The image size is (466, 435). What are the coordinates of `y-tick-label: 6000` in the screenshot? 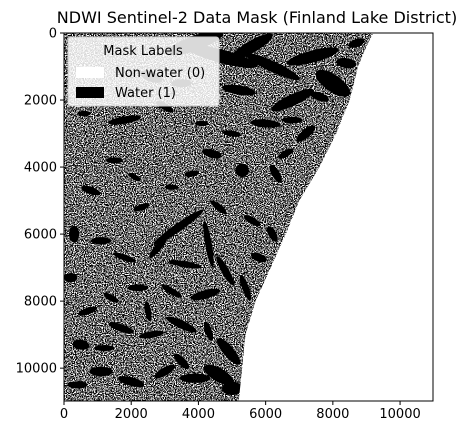 It's located at (40, 235).